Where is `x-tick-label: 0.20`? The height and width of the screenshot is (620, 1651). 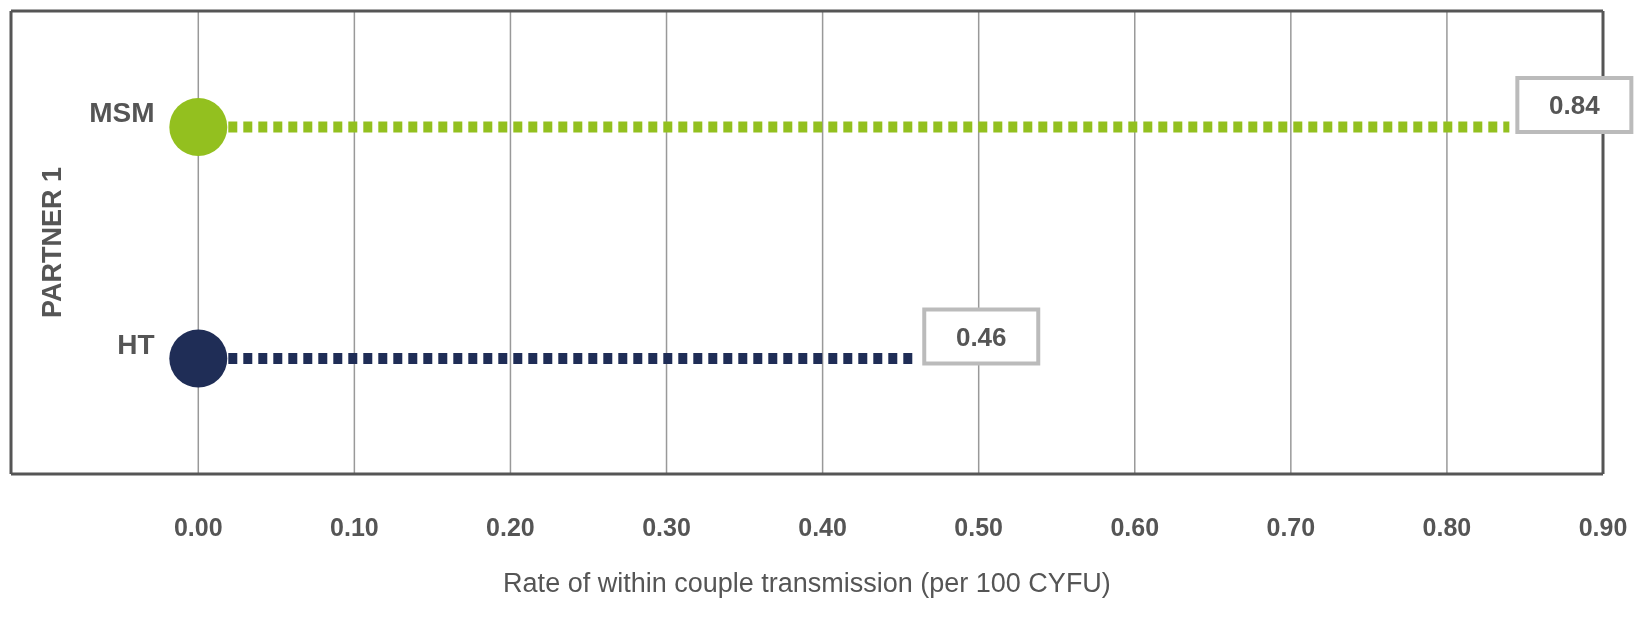 x-tick-label: 0.20 is located at coordinates (510, 526).